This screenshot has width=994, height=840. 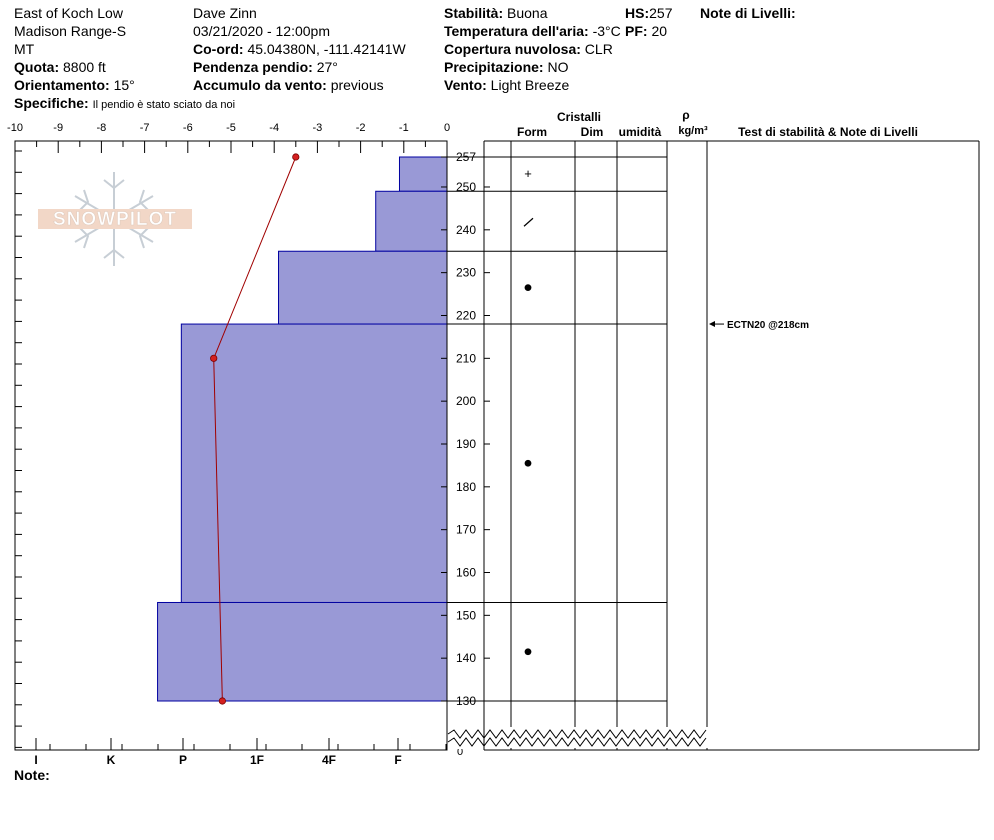 What do you see at coordinates (260, 85) in the screenshot?
I see `wind-load-label: Accumulo da vento:` at bounding box center [260, 85].